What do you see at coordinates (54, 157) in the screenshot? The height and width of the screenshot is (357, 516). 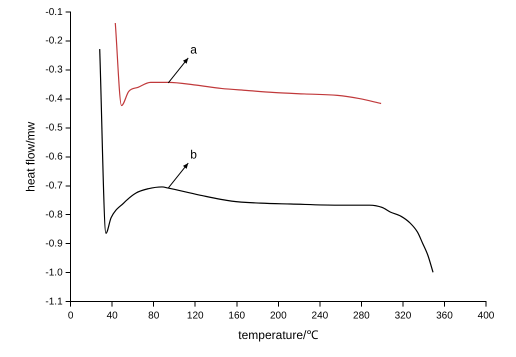 I see `y-tick-label: -0.6` at bounding box center [54, 157].